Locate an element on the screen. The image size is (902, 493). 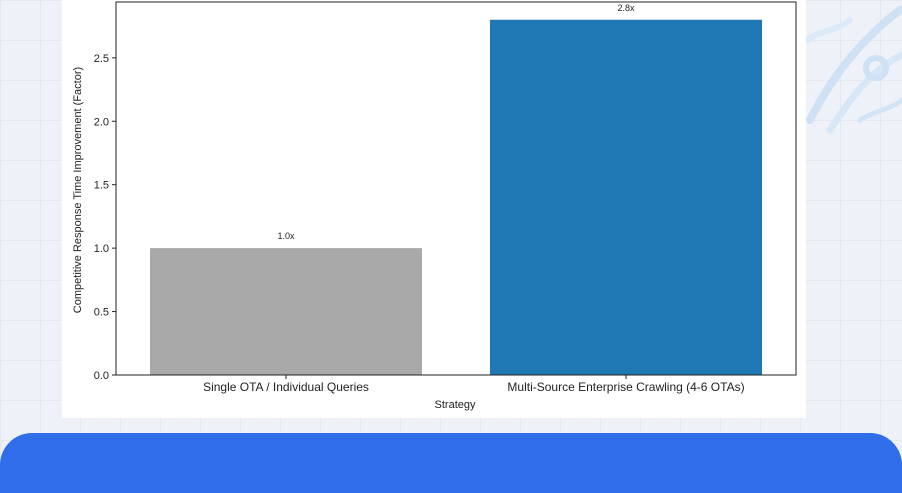
y-tick-label: 1.0 is located at coordinates (101, 249).